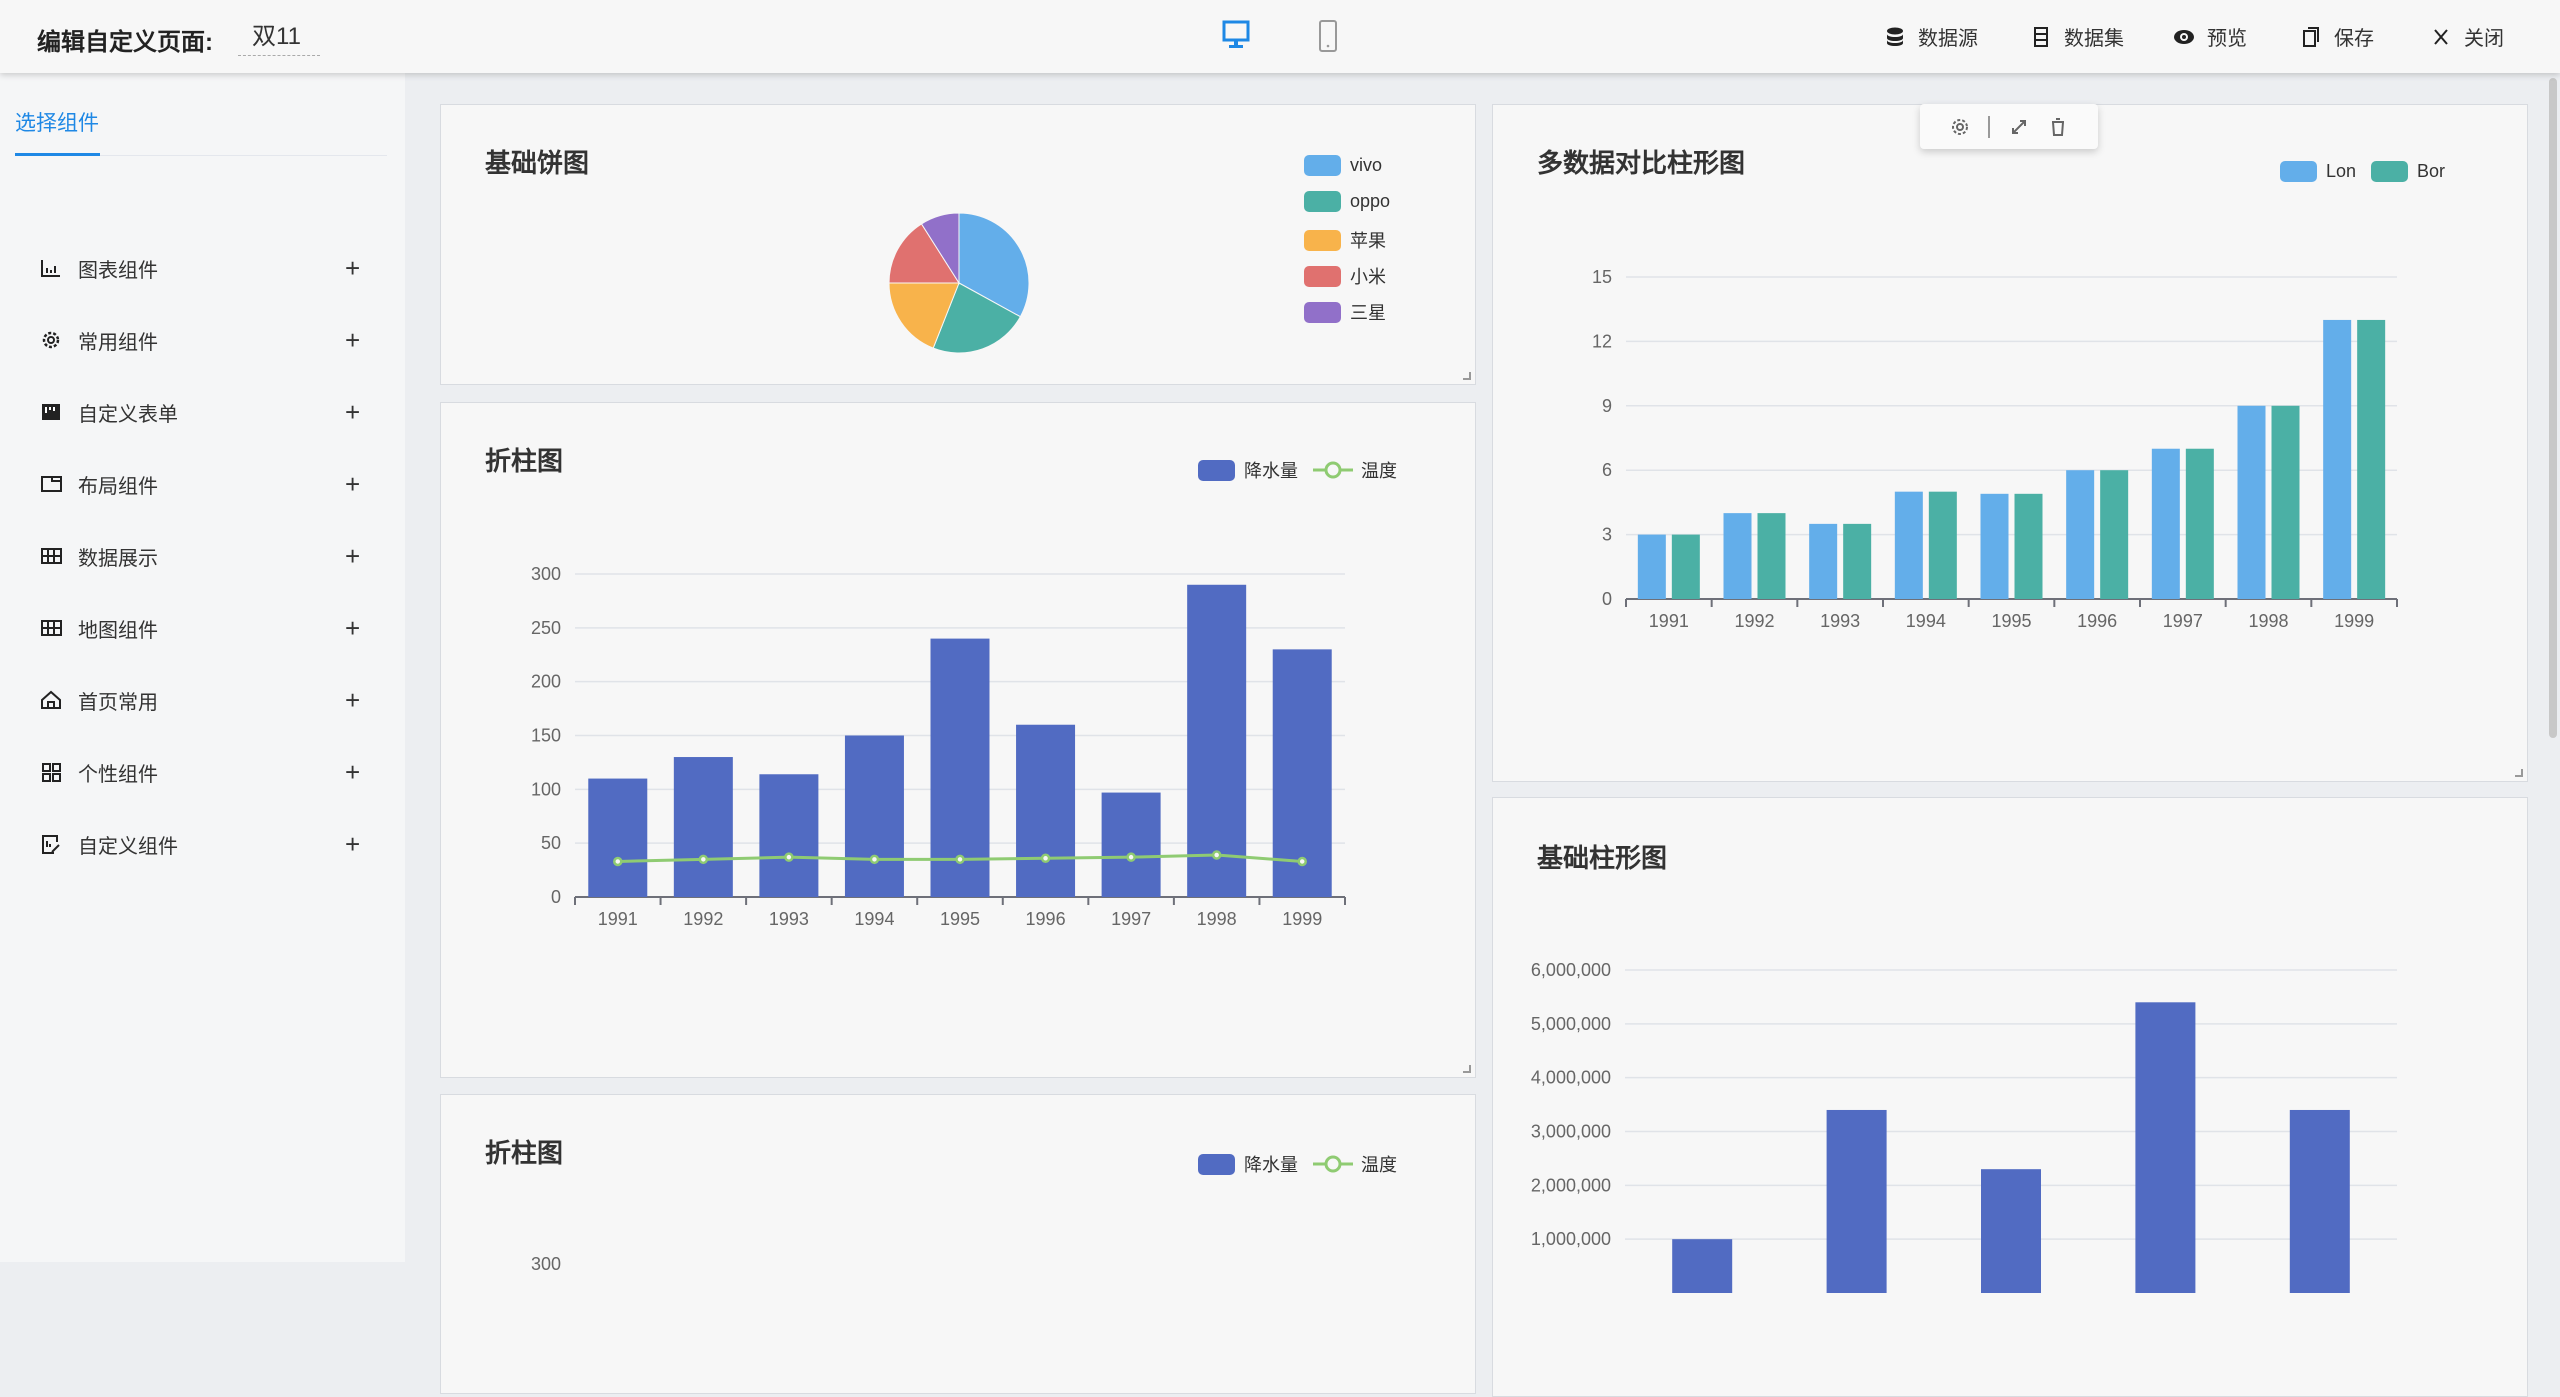 The image size is (2560, 1397). I want to click on copy-icon, so click(2311, 36).